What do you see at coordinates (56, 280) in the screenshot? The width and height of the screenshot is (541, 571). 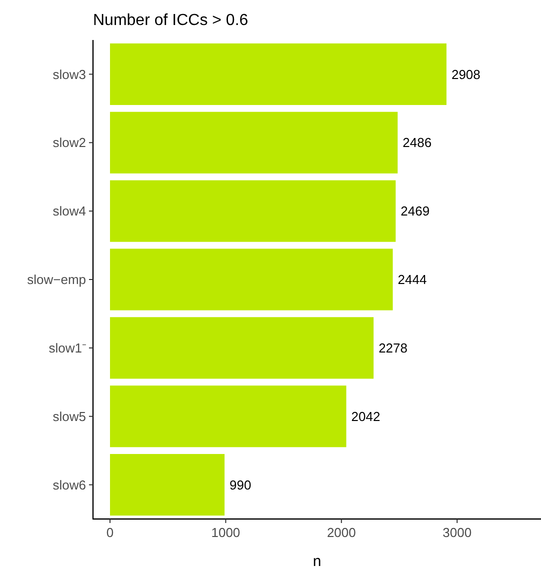 I see `y-tick-label: slow−emp` at bounding box center [56, 280].